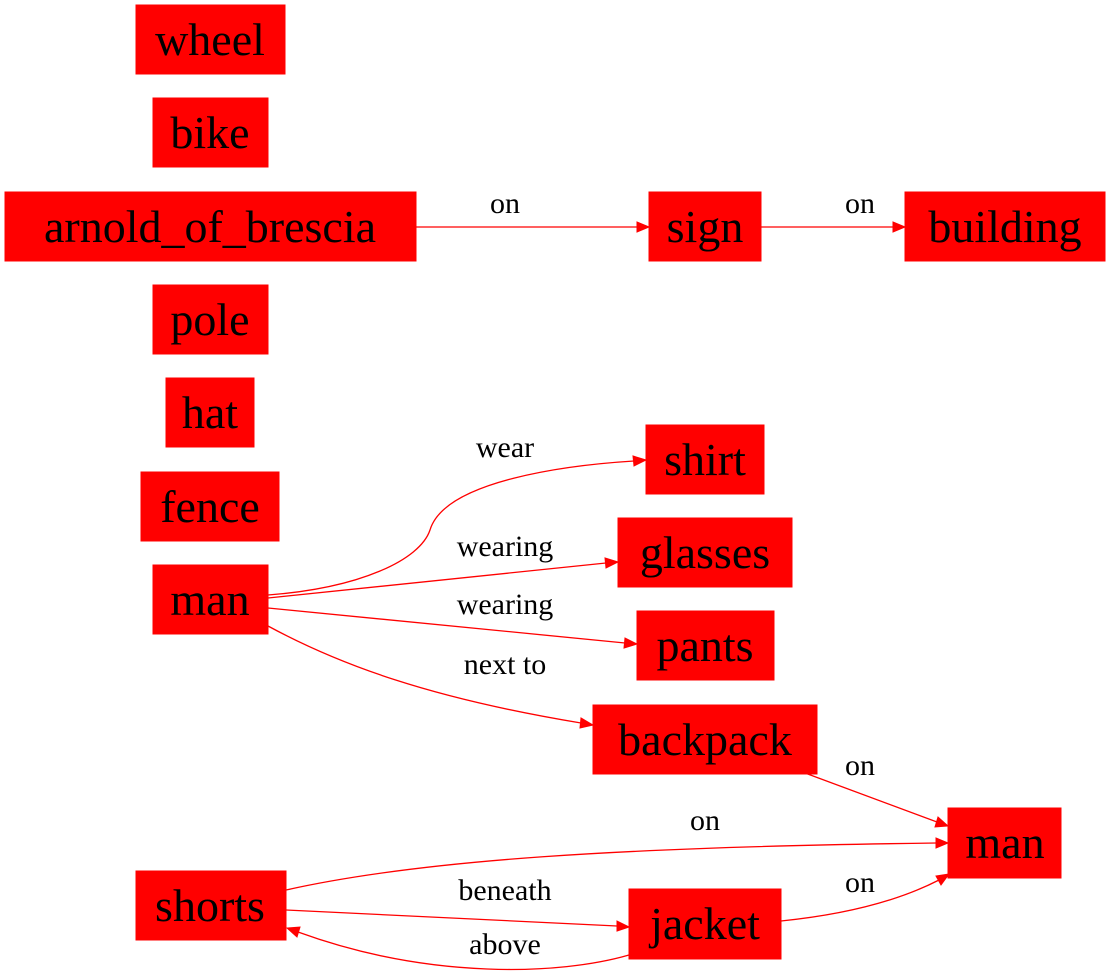  I want to click on node-label: jacket, so click(704, 923).